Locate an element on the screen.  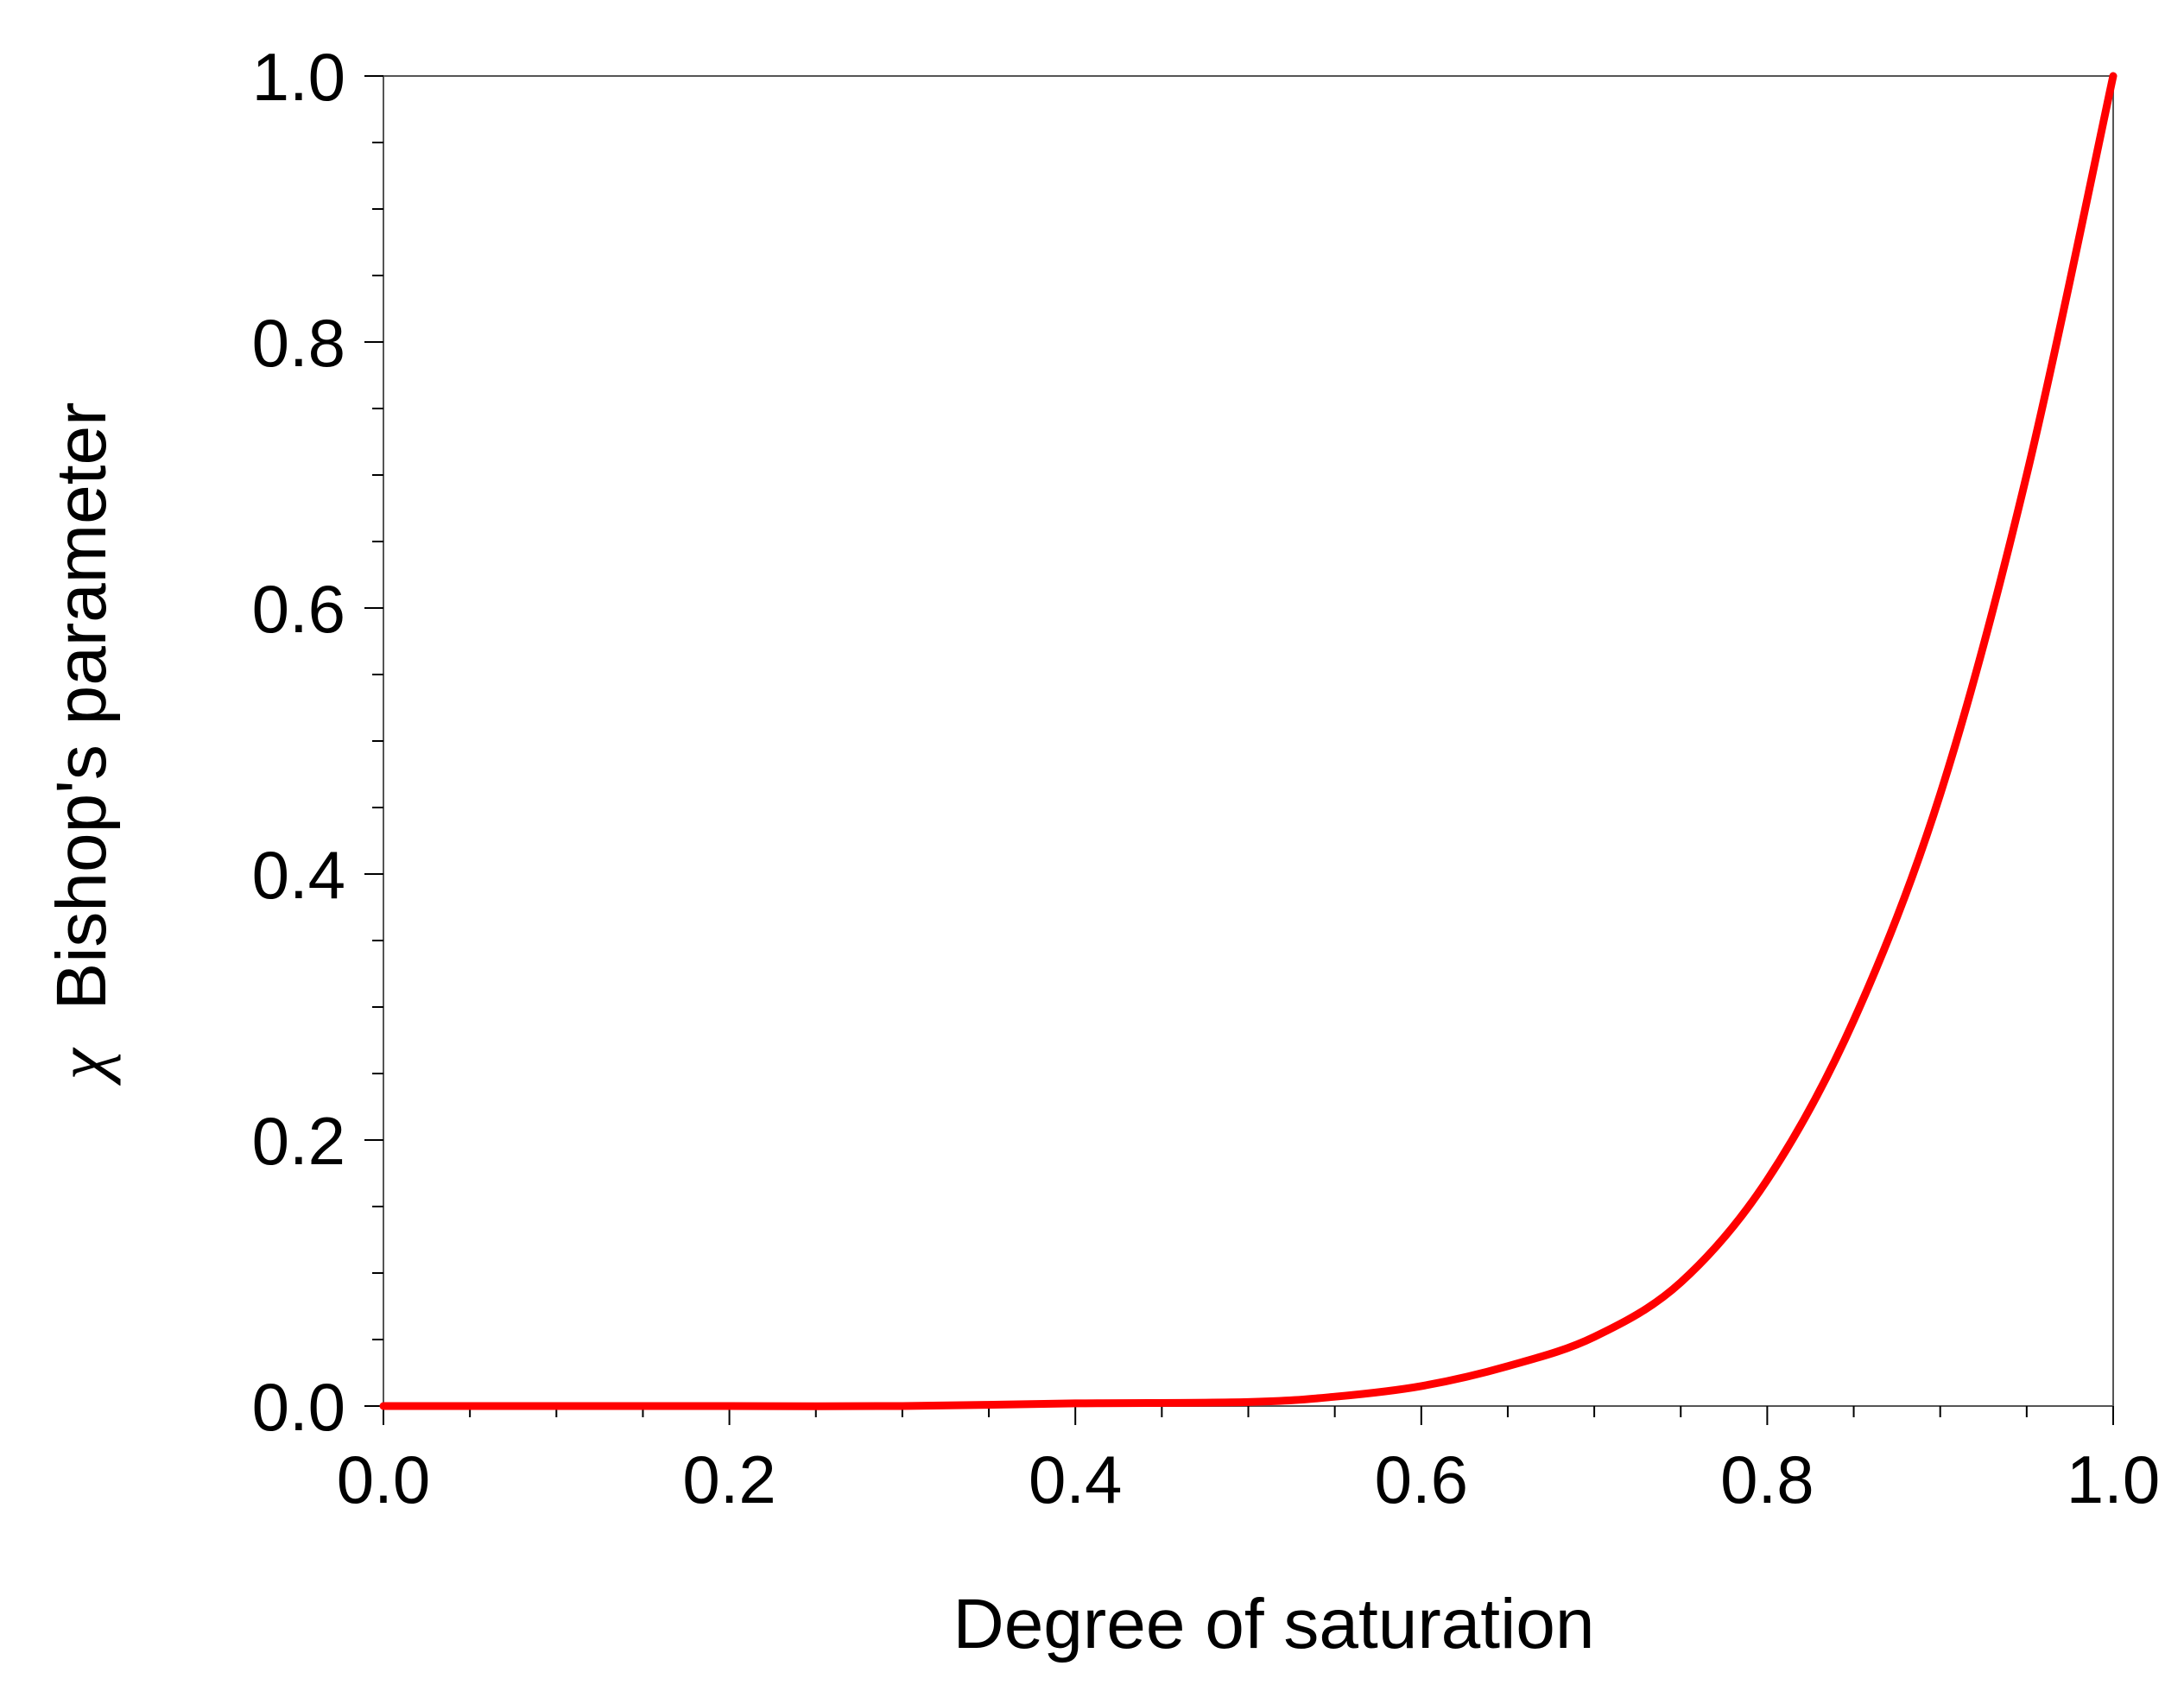
y-axis-tick-labels: 0.0 0.2 0.4 0.6 0.8 1.0 is located at coordinates (299, 742).